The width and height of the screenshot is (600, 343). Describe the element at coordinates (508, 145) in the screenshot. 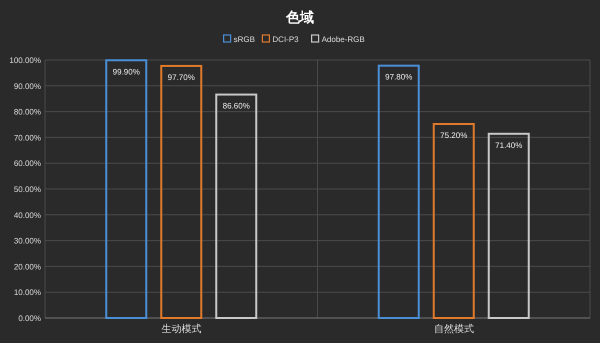

I see `data-label: 71.40%` at that location.